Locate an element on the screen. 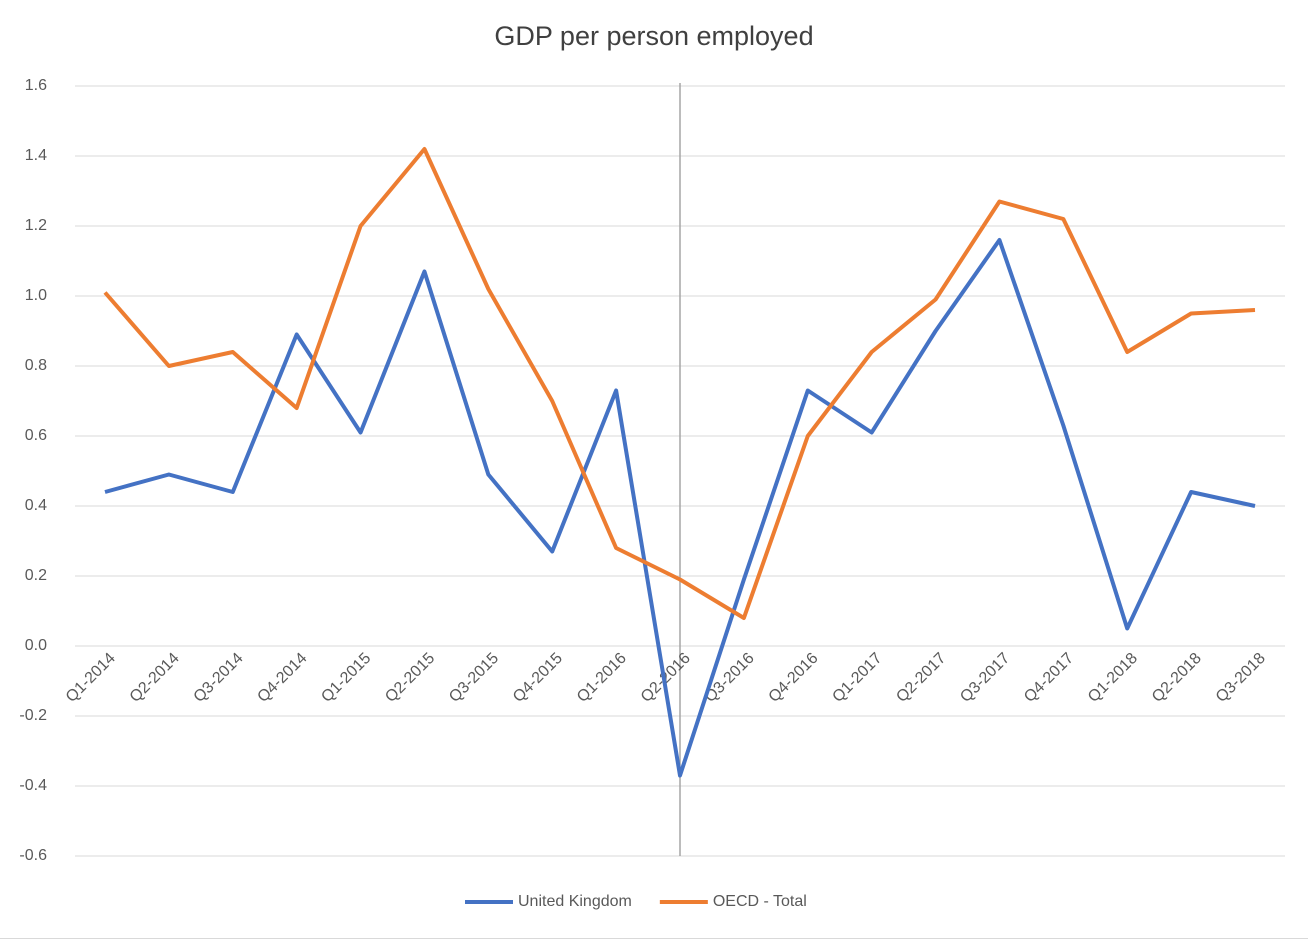 Image resolution: width=1308 pixels, height=940 pixels. chart-title: GDP per person employed is located at coordinates (653, 36).